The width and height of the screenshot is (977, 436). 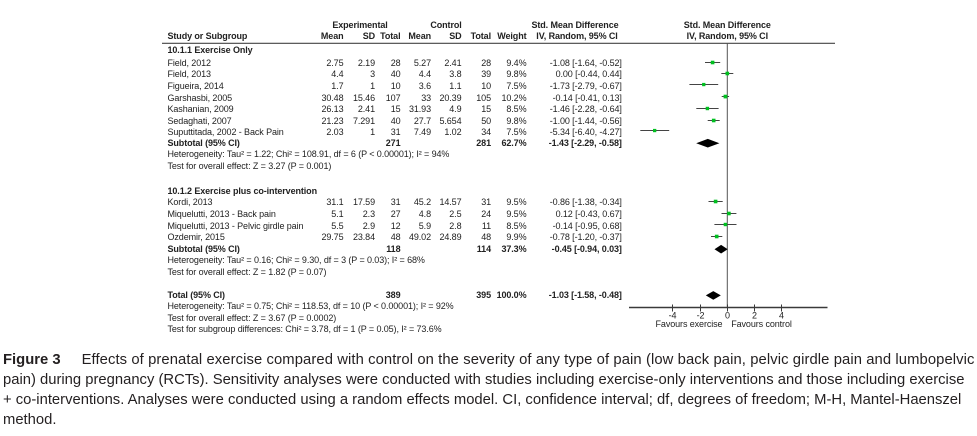 What do you see at coordinates (754, 315) in the screenshot?
I see `svg-text: 2` at bounding box center [754, 315].